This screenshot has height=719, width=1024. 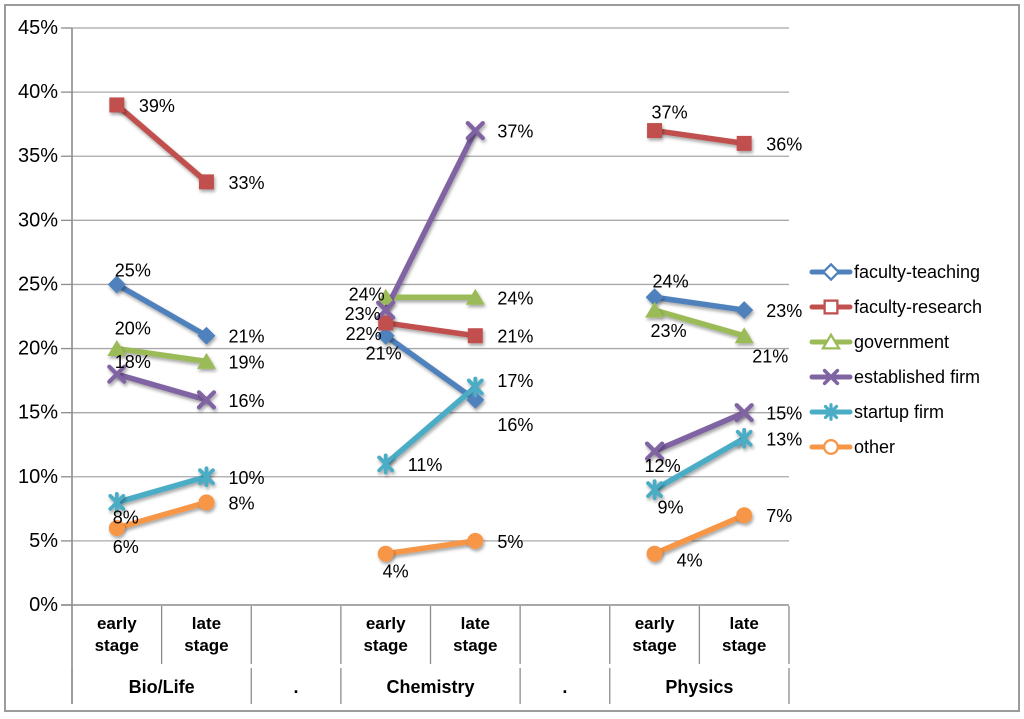 What do you see at coordinates (917, 272) in the screenshot?
I see `legend-label: faculty-teaching` at bounding box center [917, 272].